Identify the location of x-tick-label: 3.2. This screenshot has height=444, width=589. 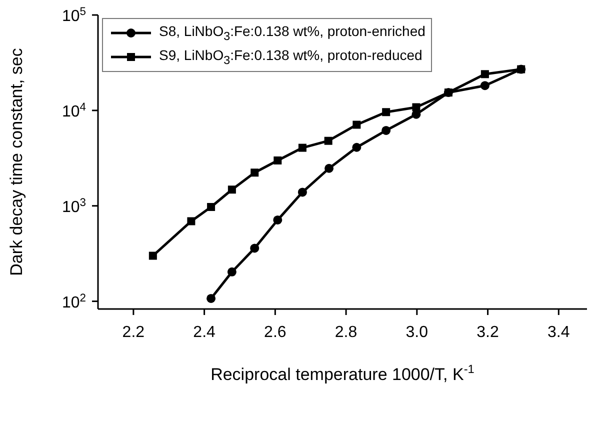
(487, 332).